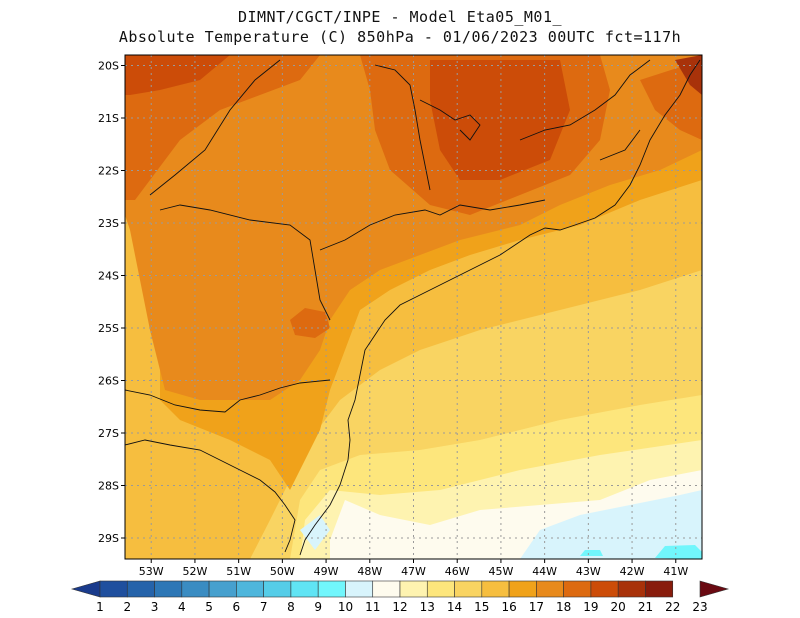  What do you see at coordinates (618, 607) in the screenshot?
I see `colorbar-label: 20` at bounding box center [618, 607].